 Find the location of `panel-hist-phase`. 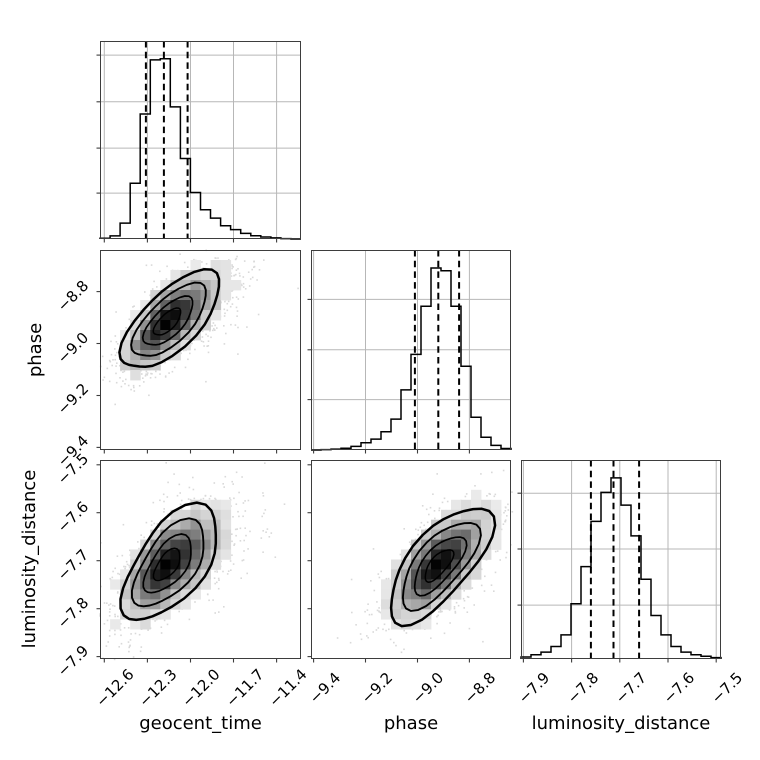

panel-hist-phase is located at coordinates (409, 352).